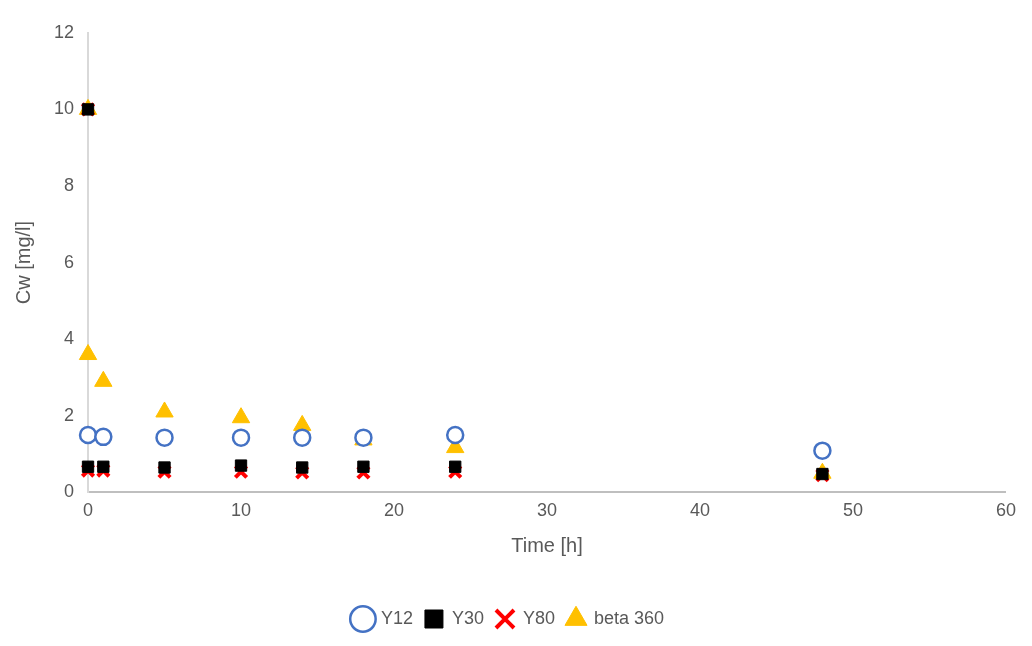 Image resolution: width=1032 pixels, height=646 pixels. Describe the element at coordinates (539, 617) in the screenshot. I see `legend-label: Y80` at that location.